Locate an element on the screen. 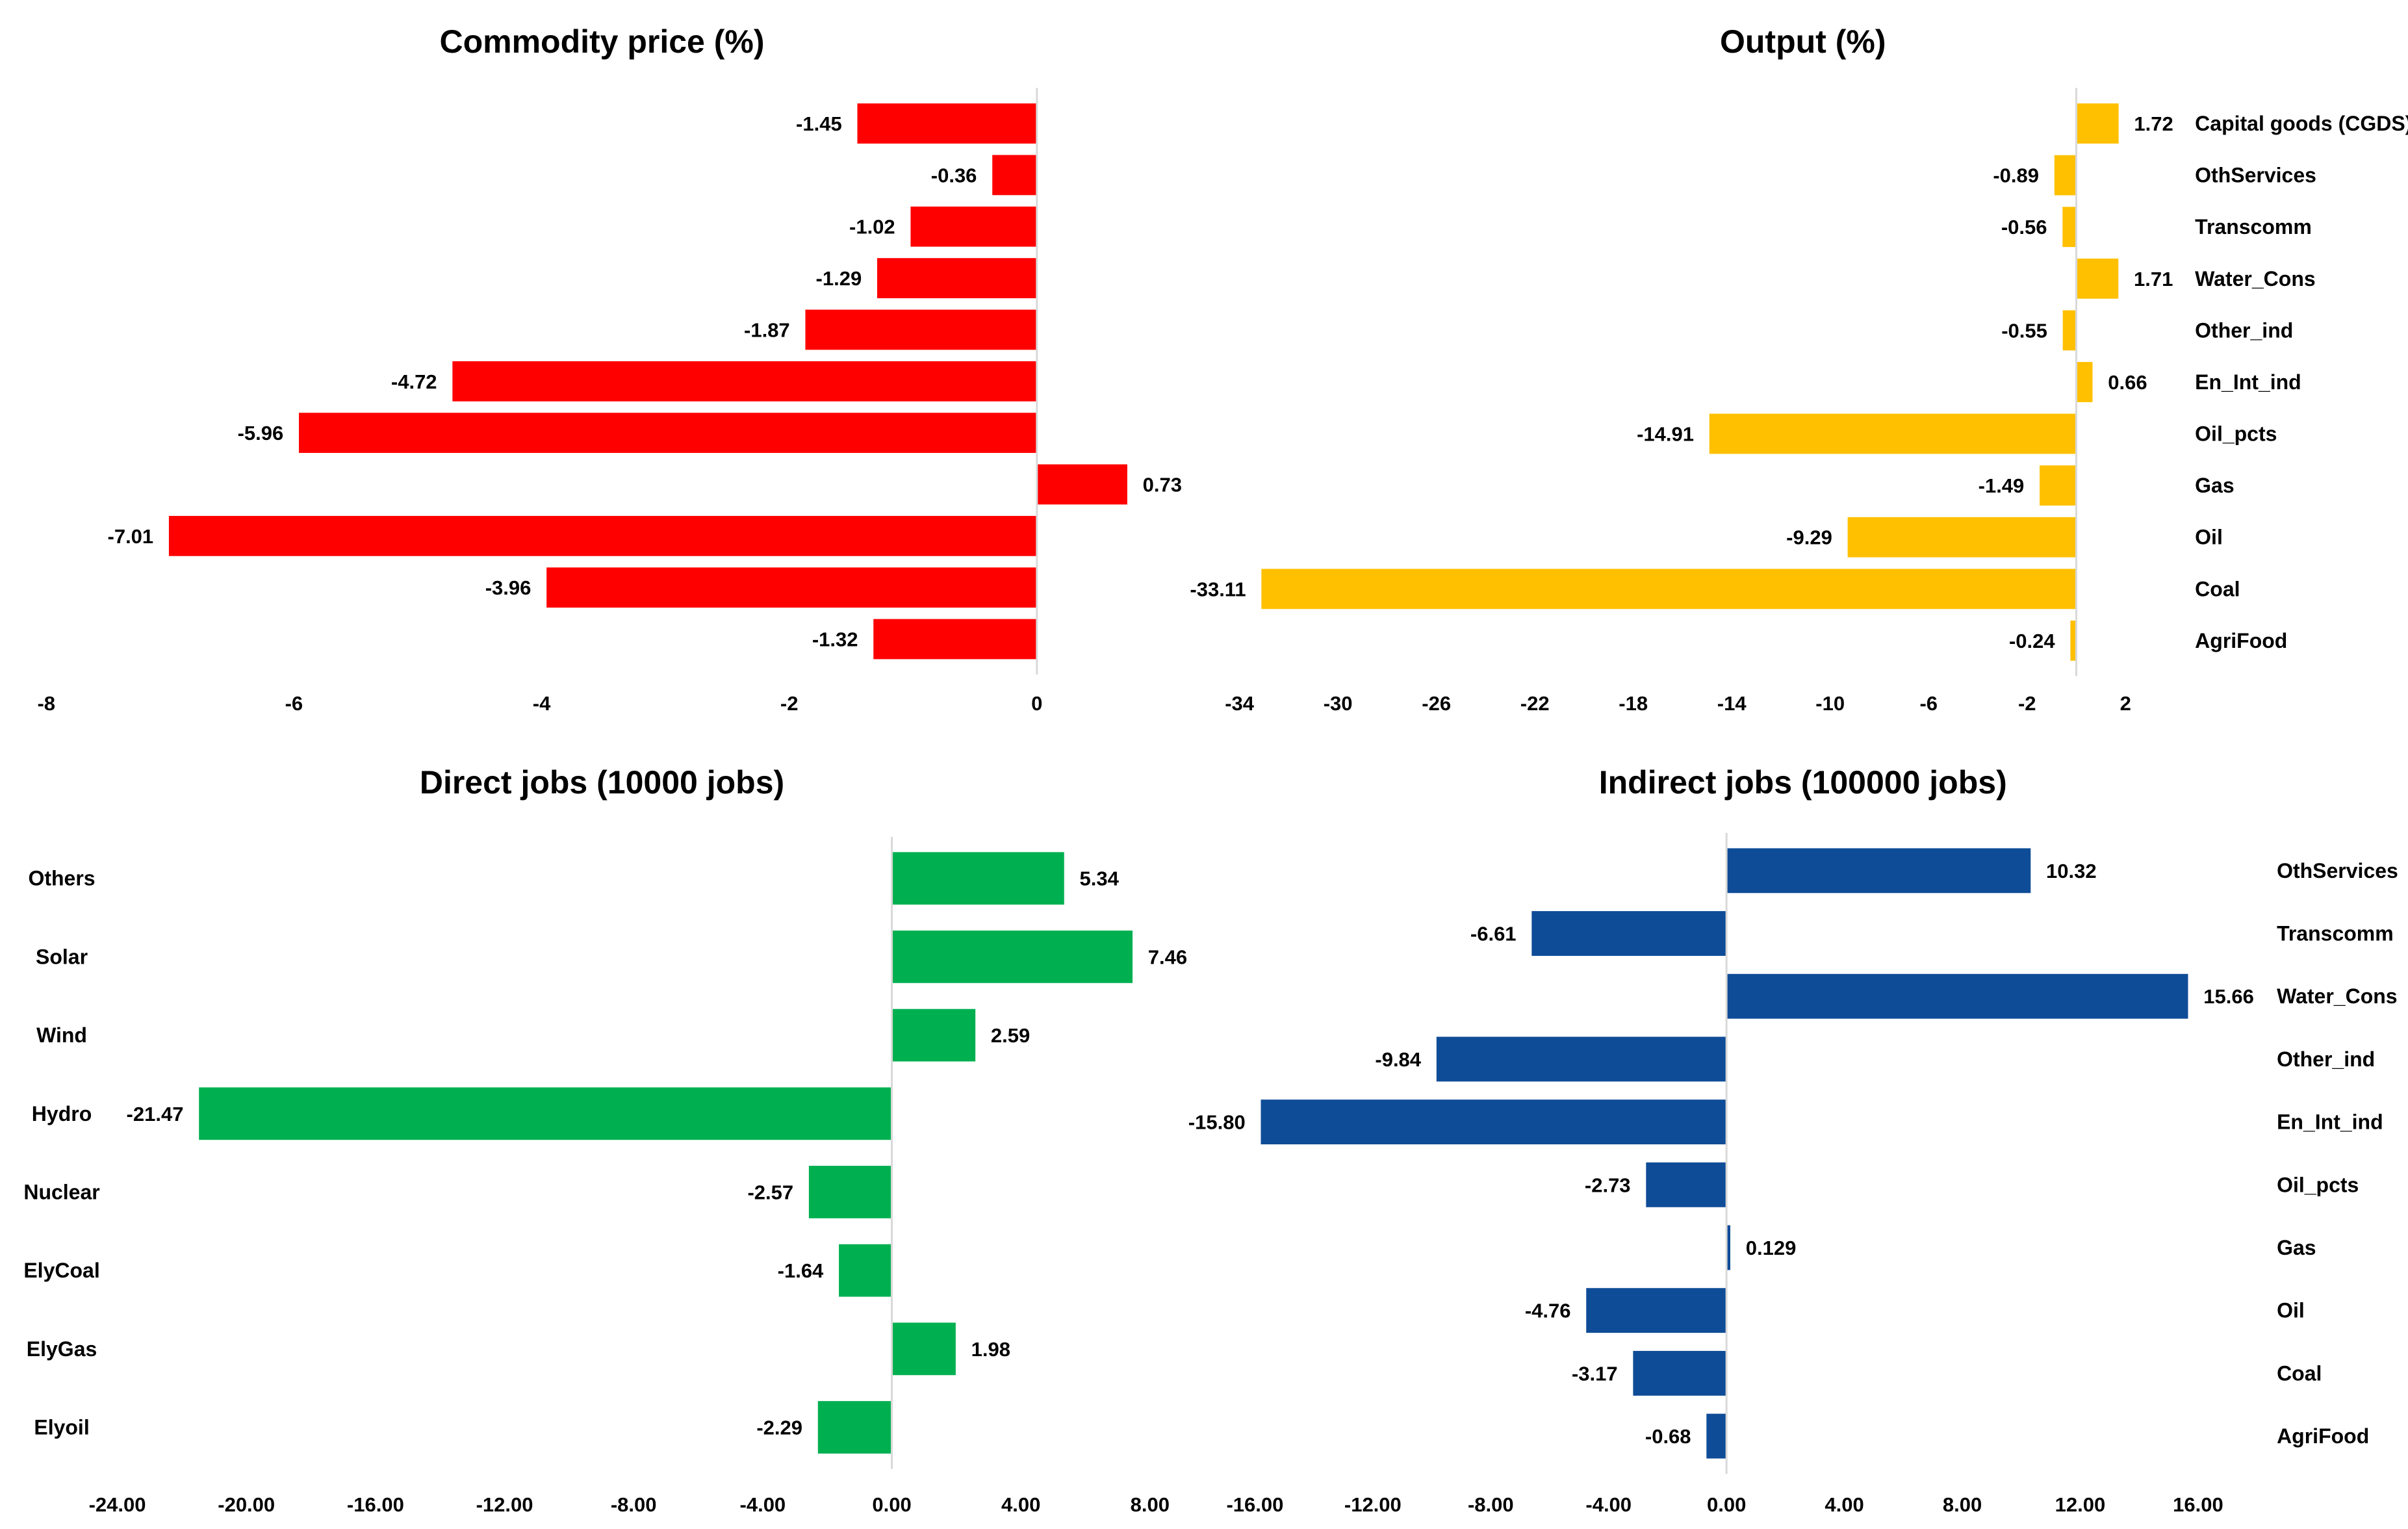 This screenshot has height=1529, width=2408. category-label: Gas is located at coordinates (2214, 486).